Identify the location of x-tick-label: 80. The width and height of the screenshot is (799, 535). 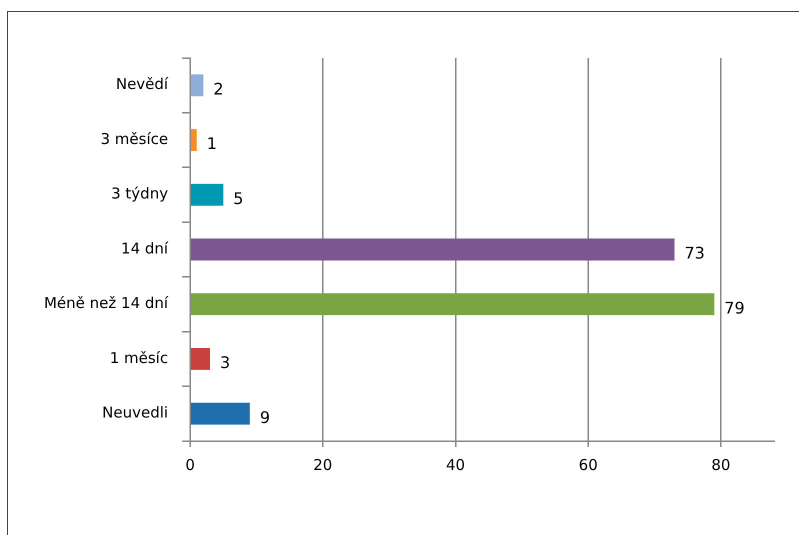
(720, 465).